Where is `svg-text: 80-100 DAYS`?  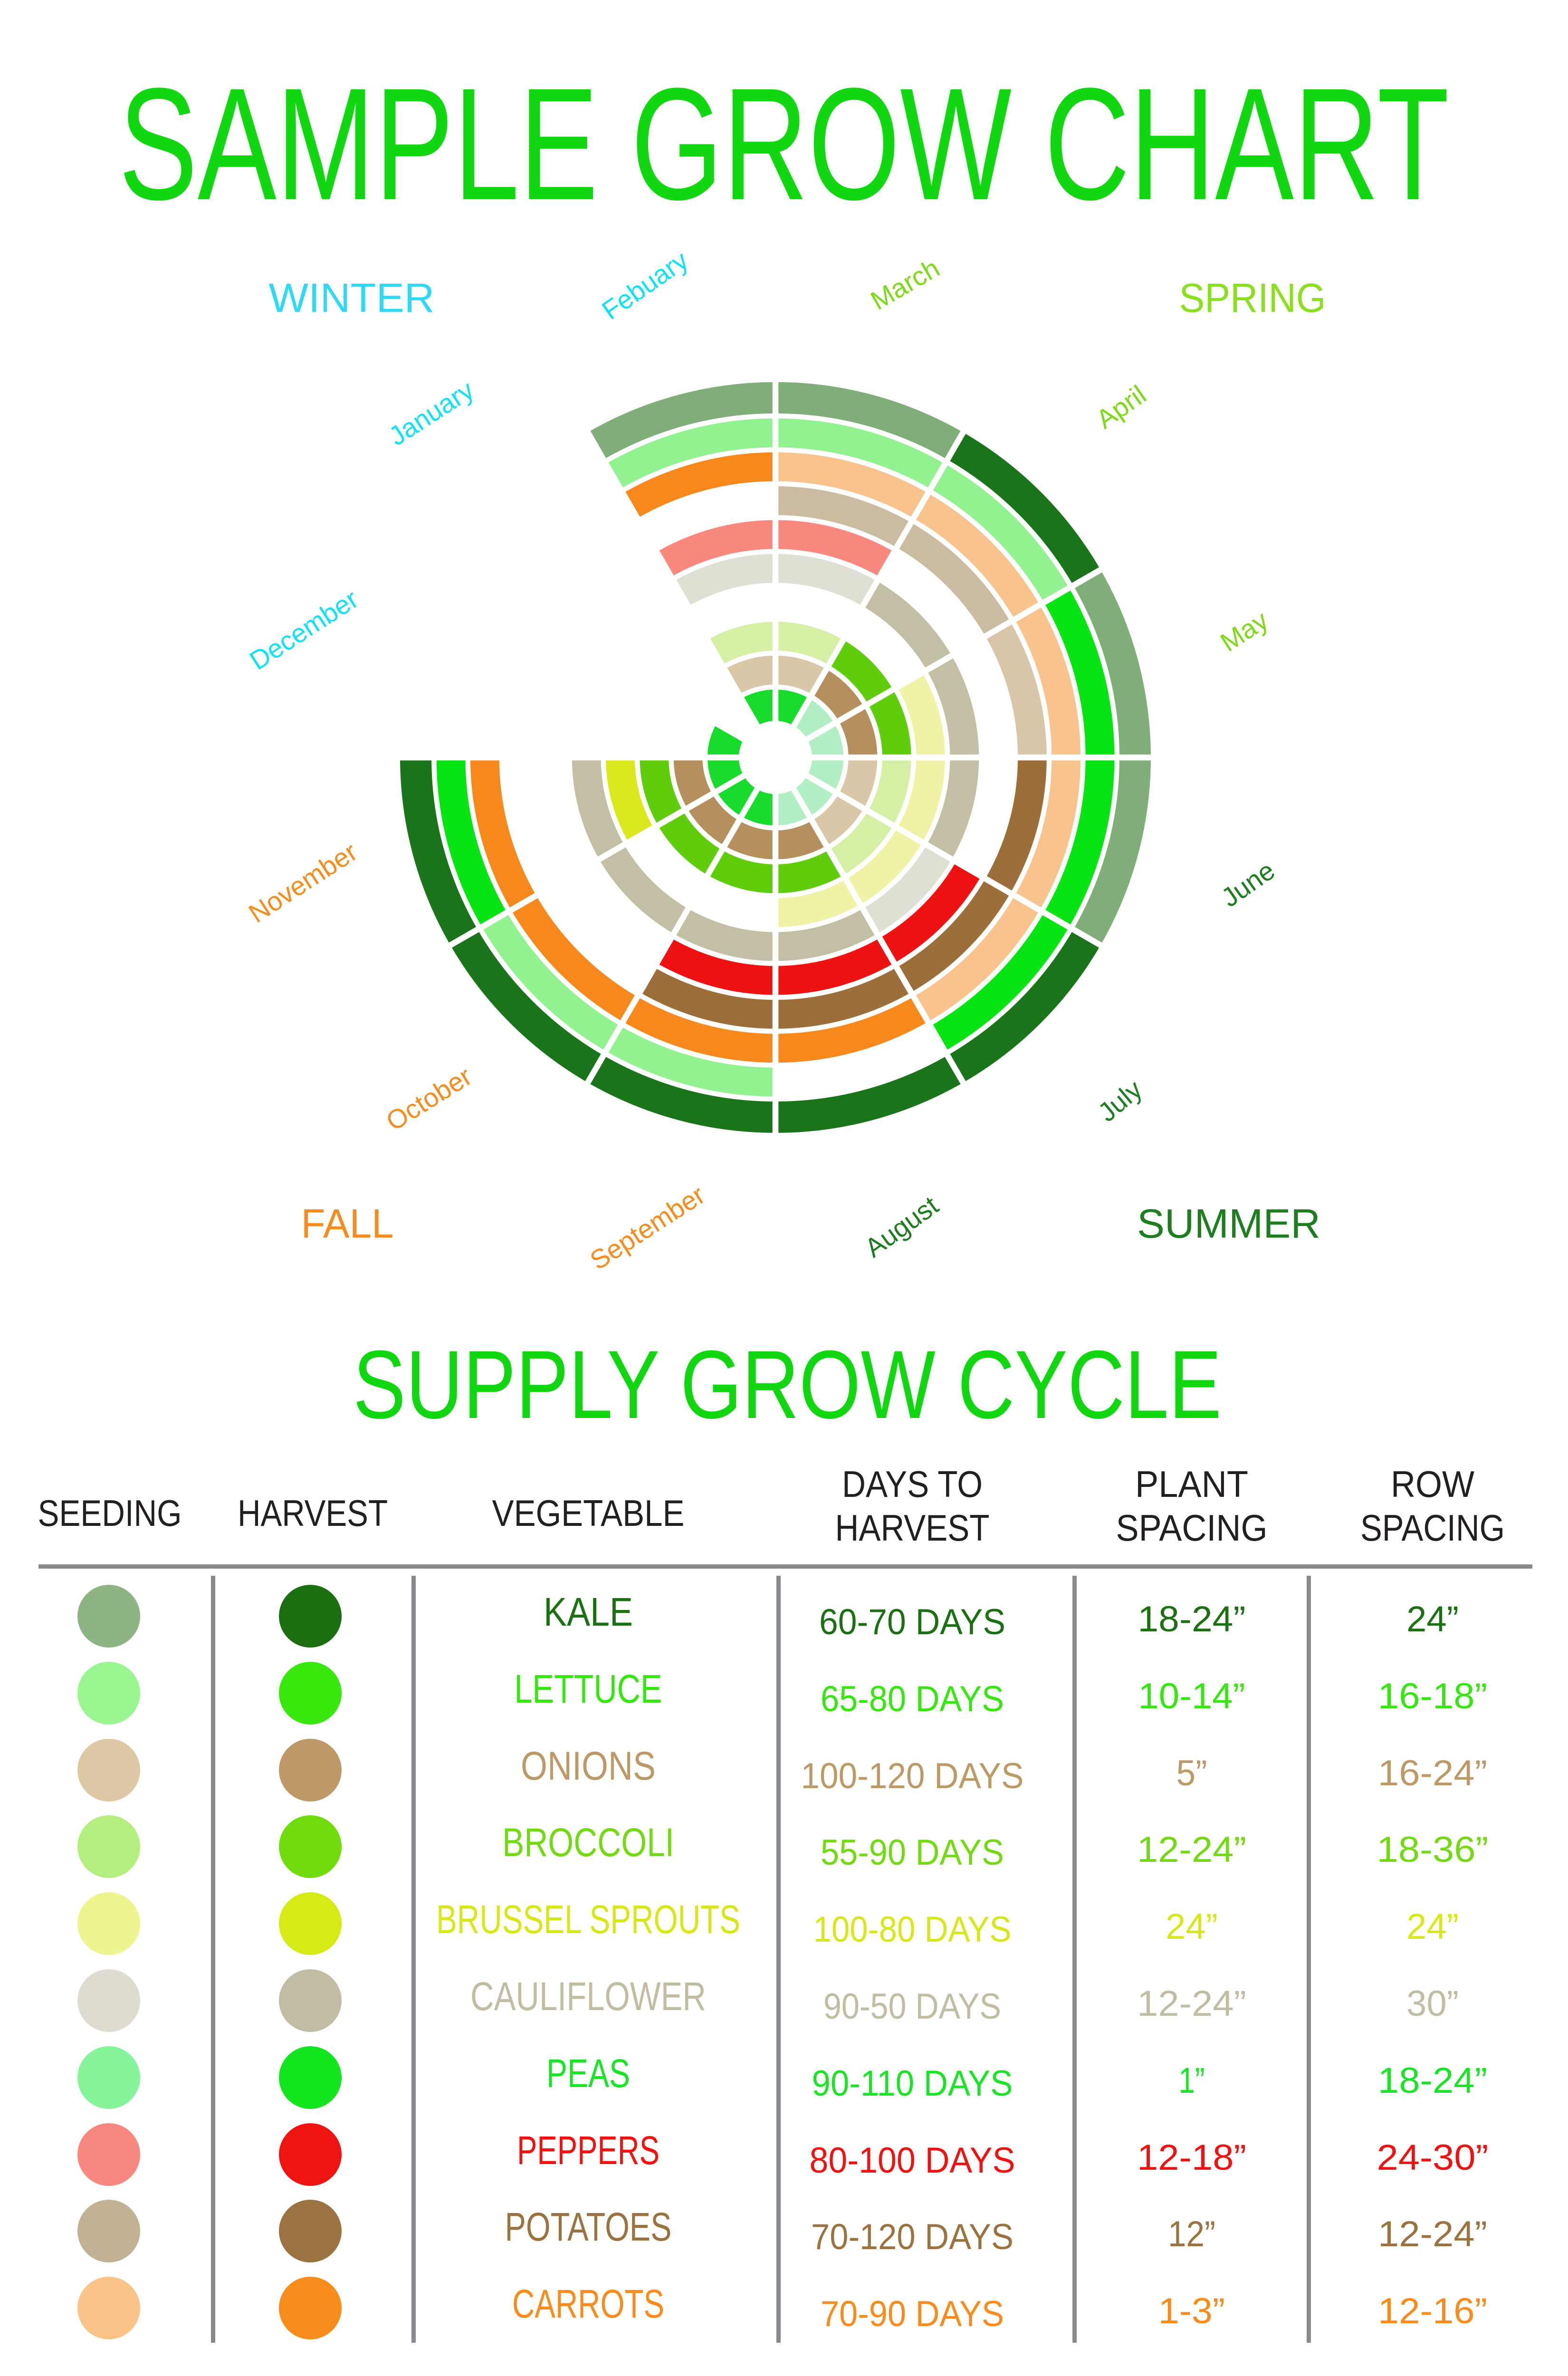 svg-text: 80-100 DAYS is located at coordinates (913, 2160).